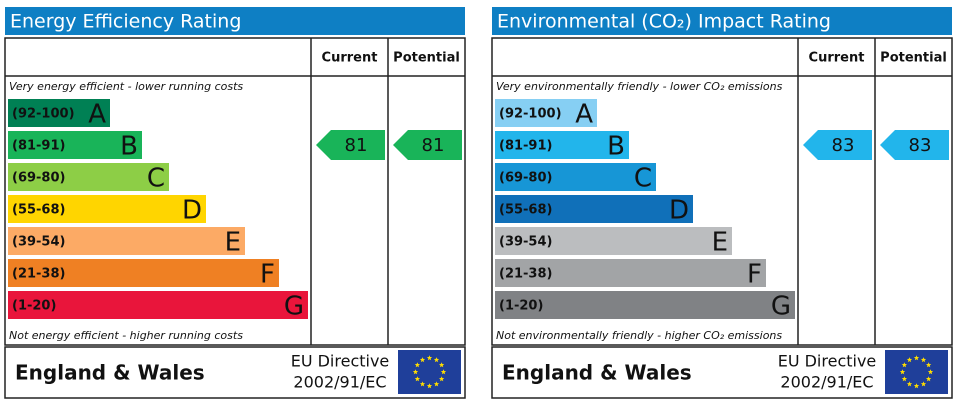 The image size is (957, 404). I want to click on panel-title: Energy Efficiency Rating, so click(125, 22).